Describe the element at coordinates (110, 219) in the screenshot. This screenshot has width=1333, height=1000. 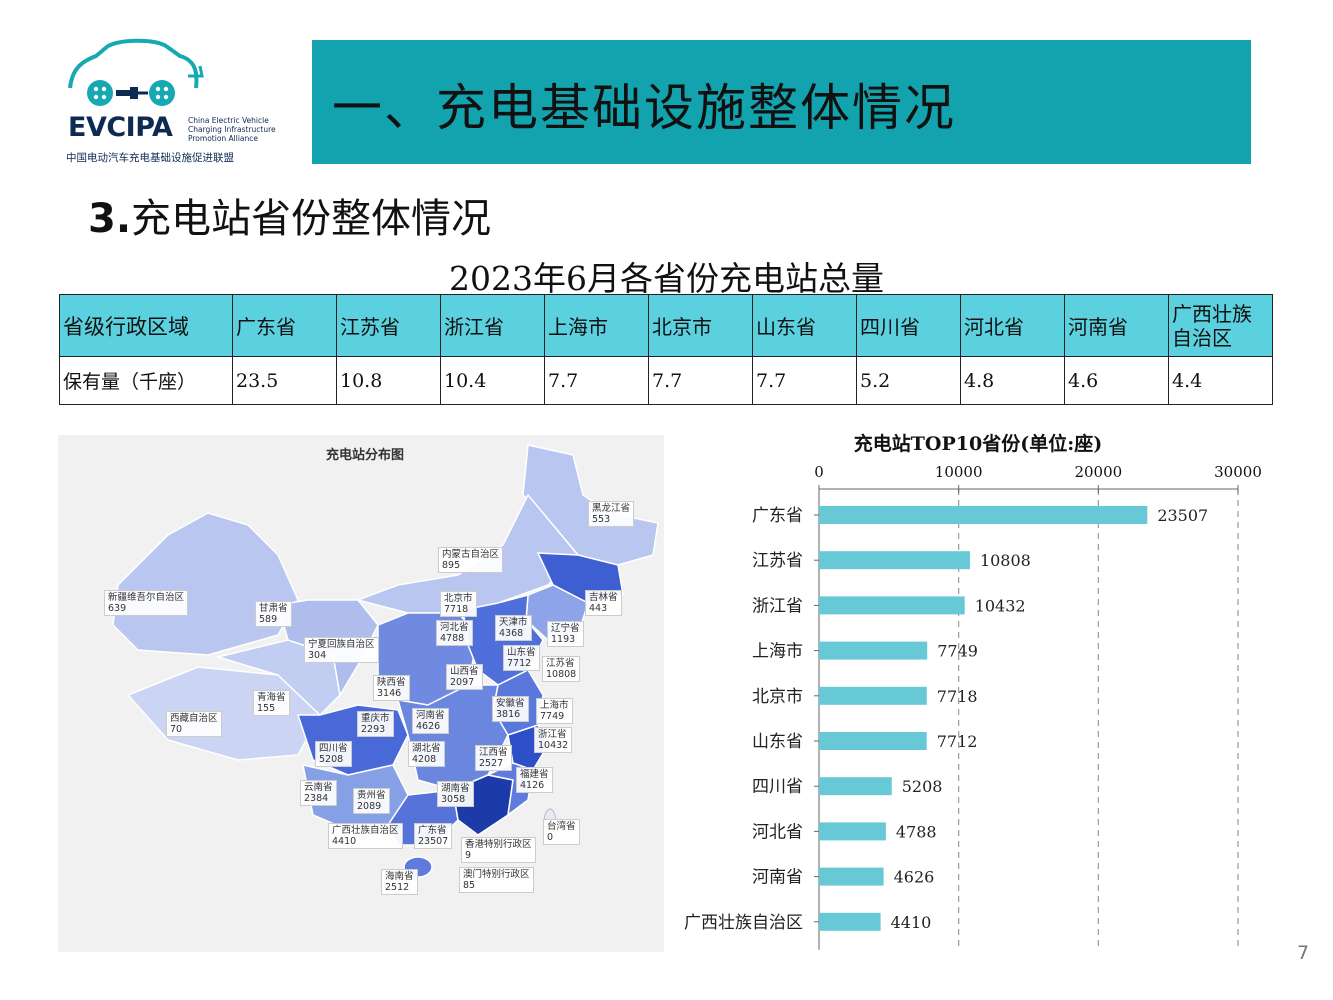
I see `section-number: 3.` at that location.